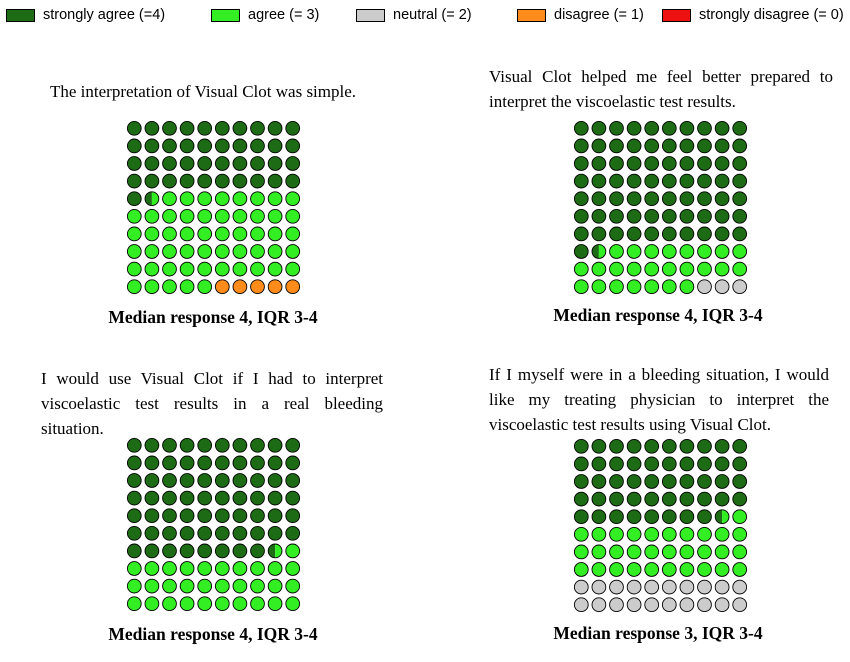 This screenshot has width=850, height=662. Describe the element at coordinates (660, 207) in the screenshot. I see `panel-2-waffle-chart` at that location.